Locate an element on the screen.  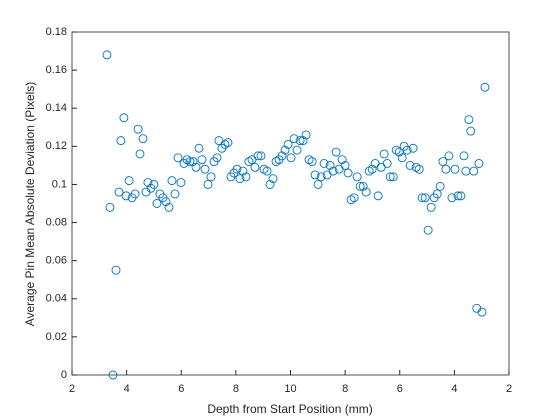
y-tick-label: 0.04 is located at coordinates (56, 299).